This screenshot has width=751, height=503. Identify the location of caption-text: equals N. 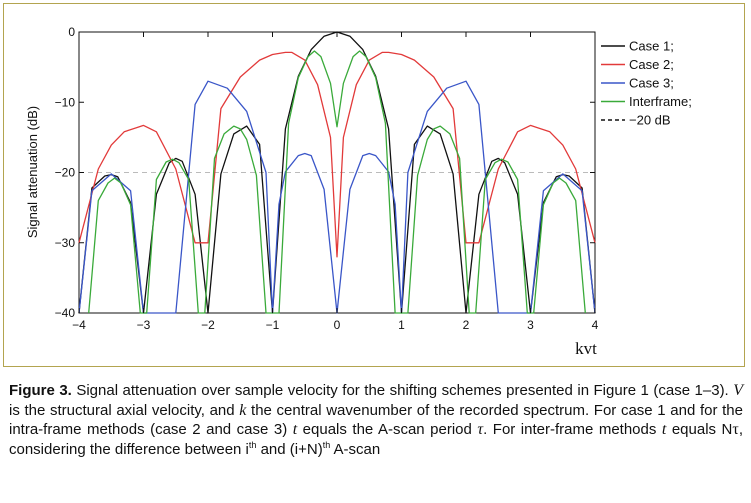
(699, 429).